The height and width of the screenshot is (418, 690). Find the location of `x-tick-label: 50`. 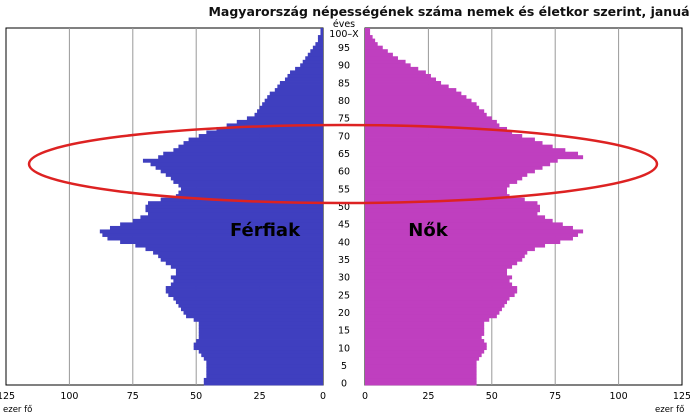

x-tick-label: 50 is located at coordinates (196, 396).